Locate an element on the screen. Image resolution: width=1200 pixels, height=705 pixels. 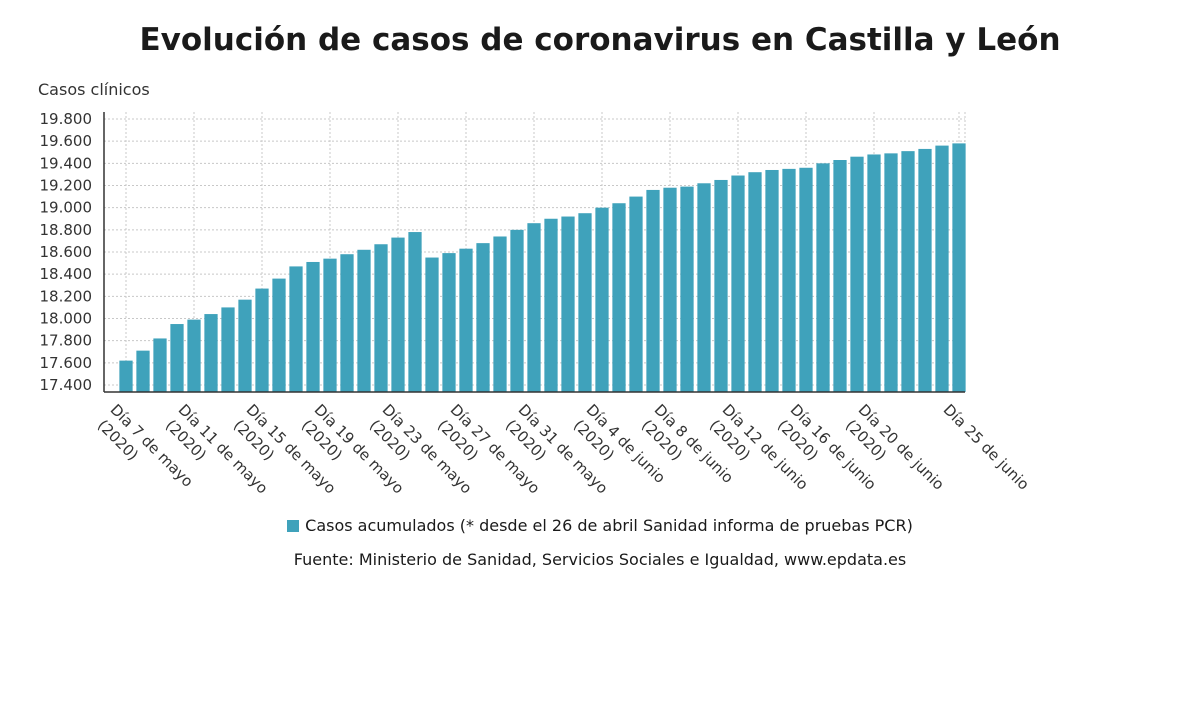
y-tick-label: 19.600 is located at coordinates (66, 141).